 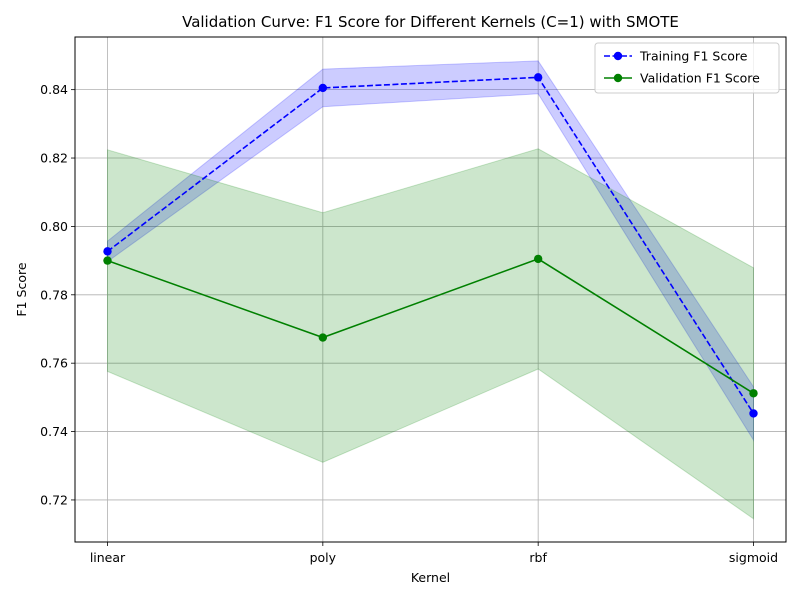 I want to click on y-tick-label: 0.80, so click(x=54, y=226).